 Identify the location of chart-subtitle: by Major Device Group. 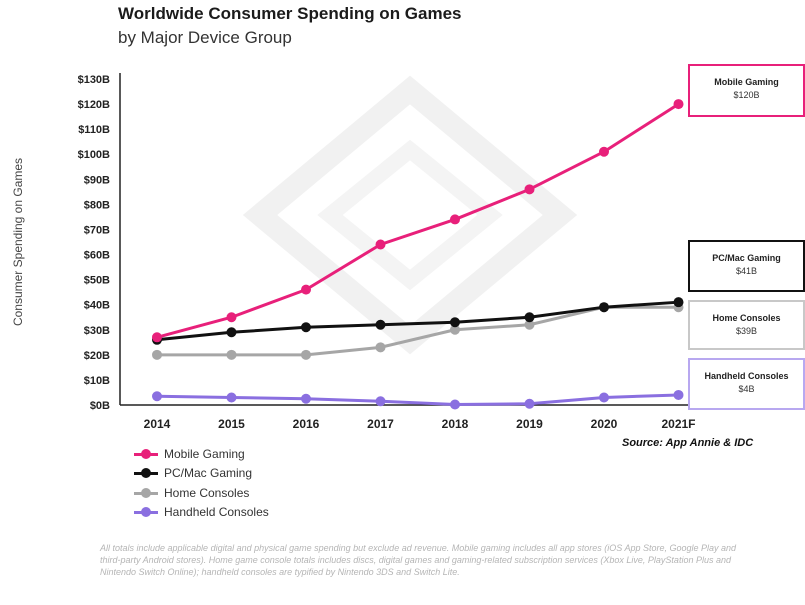
(205, 37).